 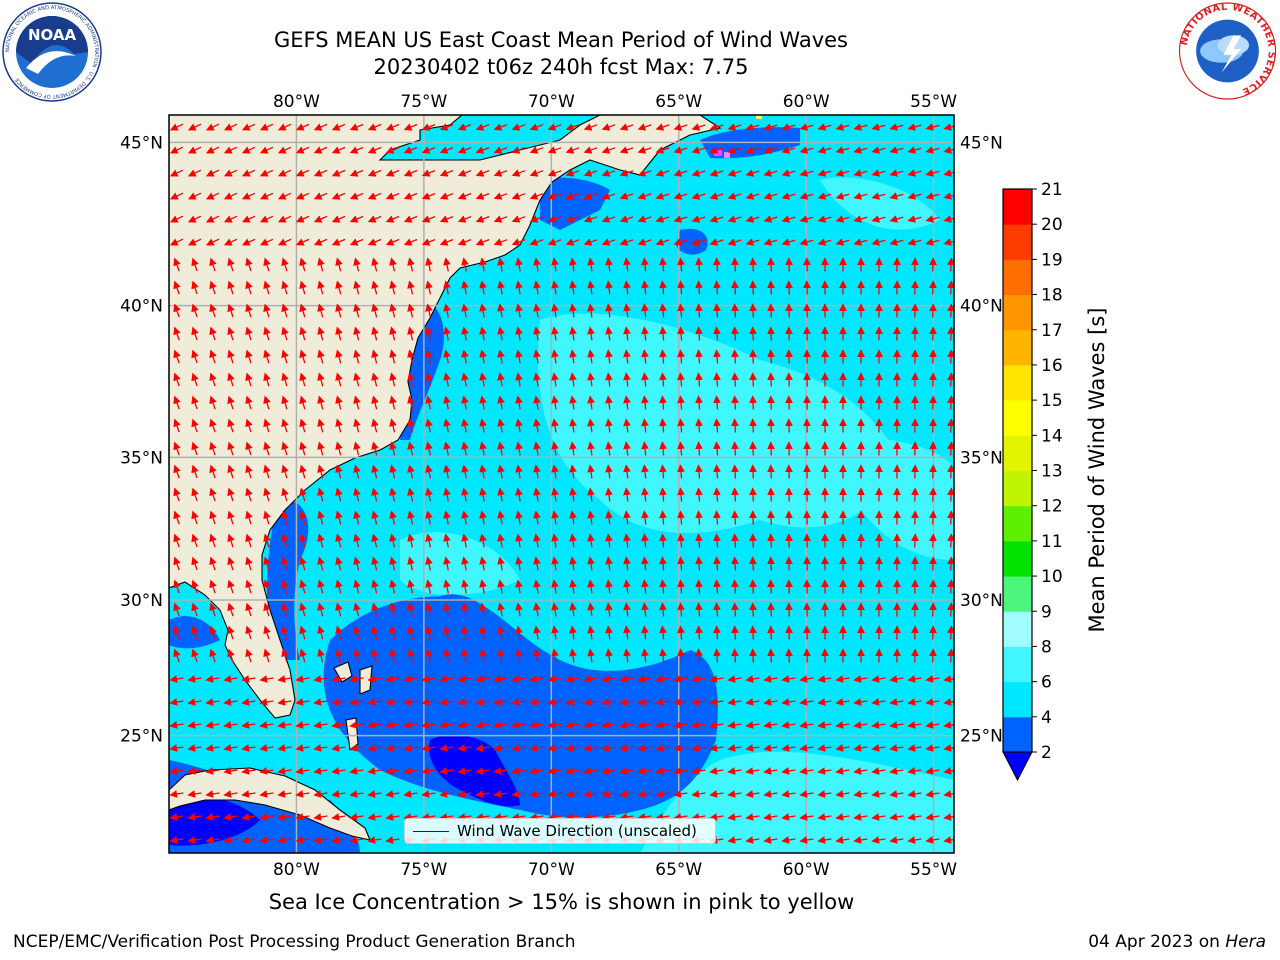 I want to click on lon-label-top: 75°W, so click(x=423, y=102).